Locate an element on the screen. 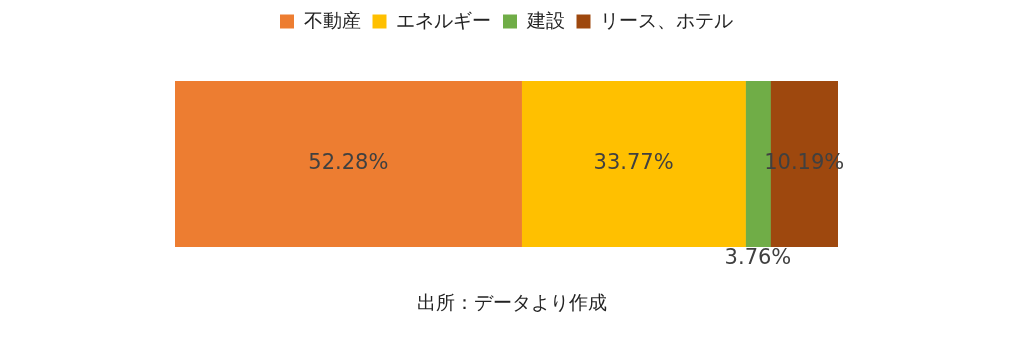 The image size is (1023, 344). bar is located at coordinates (633, 164).